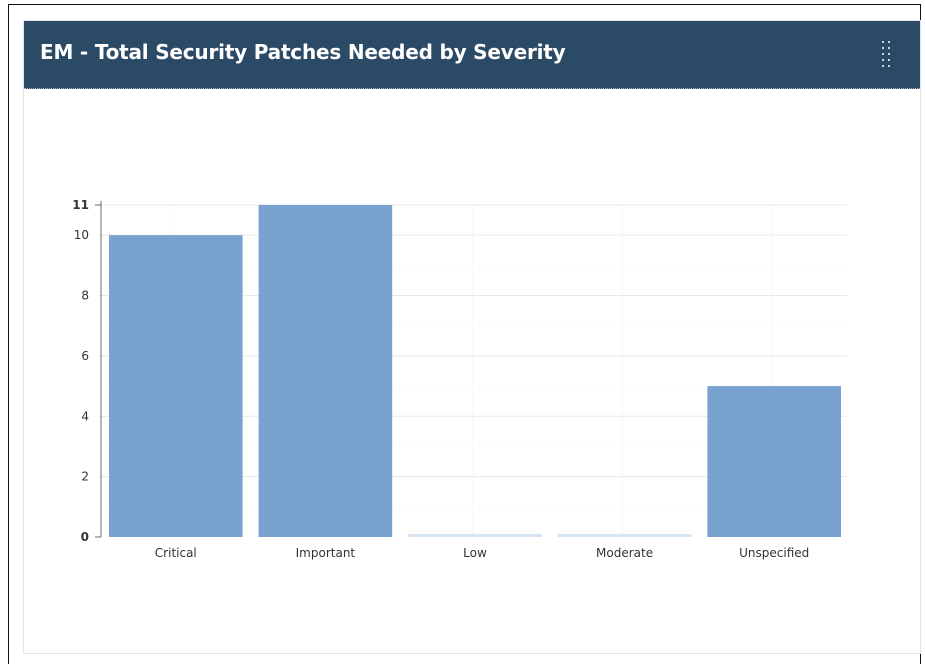 Image resolution: width=925 pixels, height=664 pixels. I want to click on y-tick-label: 4, so click(85, 416).